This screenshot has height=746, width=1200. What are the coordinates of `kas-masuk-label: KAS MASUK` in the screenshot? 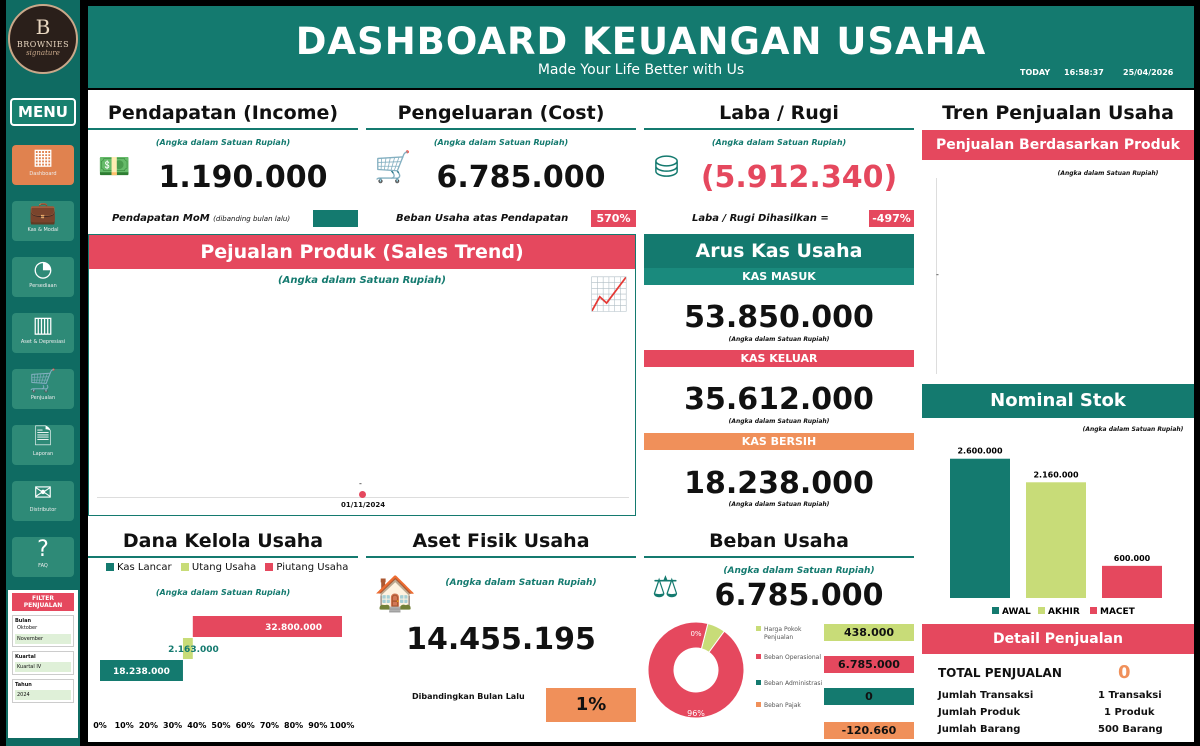 It's located at (779, 276).